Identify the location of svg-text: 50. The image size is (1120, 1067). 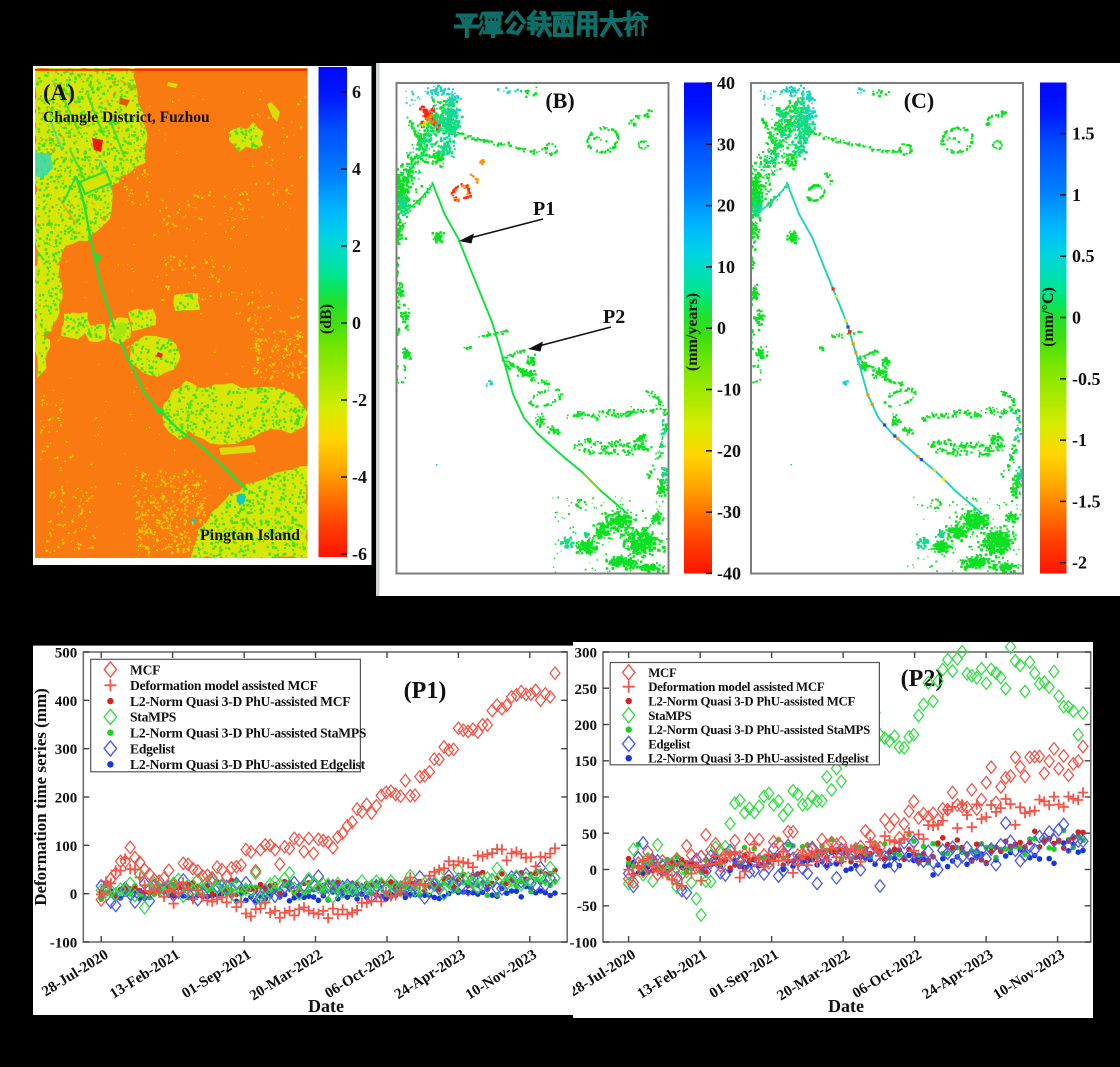
(589, 835).